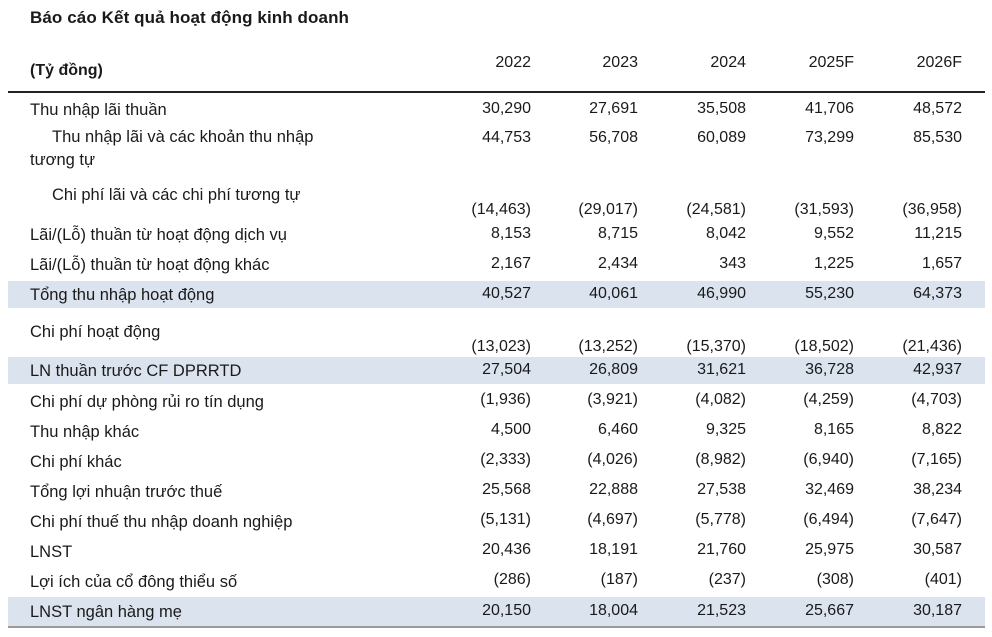  Describe the element at coordinates (158, 235) in the screenshot. I see `row-label: Lãi/(Lỗ) thuần từ hoạt động dịch vụ` at that location.